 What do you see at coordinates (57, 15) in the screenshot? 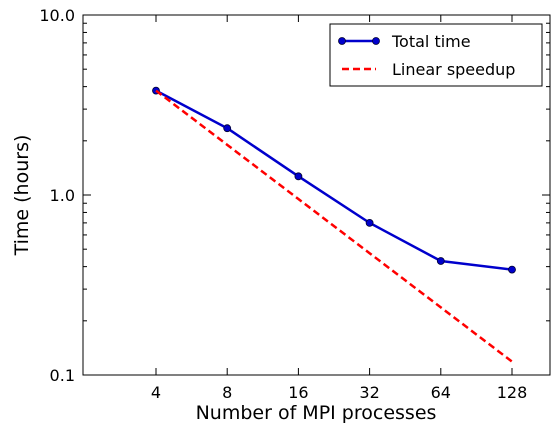
I see `y-tick-label: 10.0` at bounding box center [57, 15].